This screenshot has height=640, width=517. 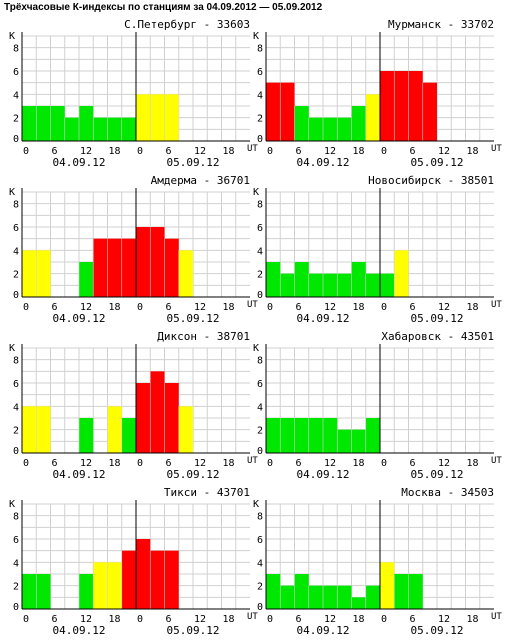 What do you see at coordinates (437, 336) in the screenshot?
I see `chart-title: Хабаровск - 43501` at bounding box center [437, 336].